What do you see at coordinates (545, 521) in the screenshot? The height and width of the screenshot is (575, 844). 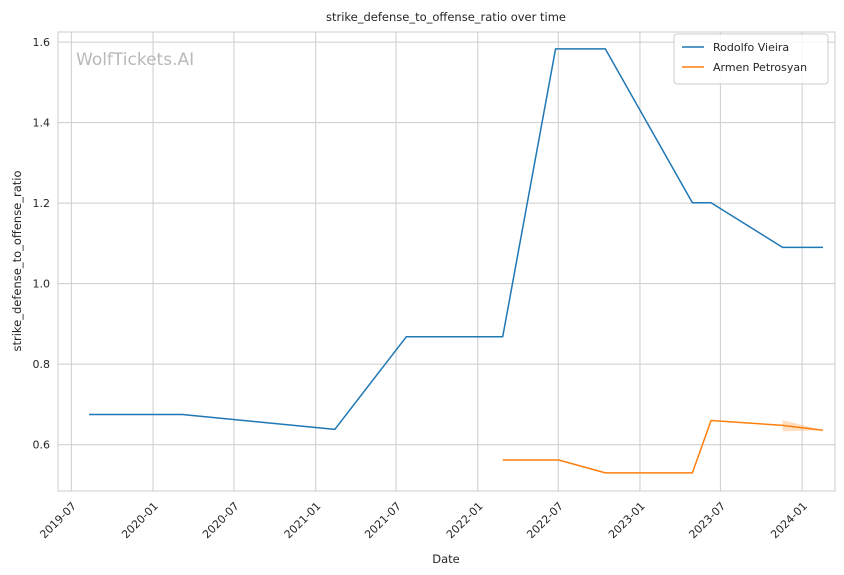 I see `x-tick-label: 2022-07` at bounding box center [545, 521].